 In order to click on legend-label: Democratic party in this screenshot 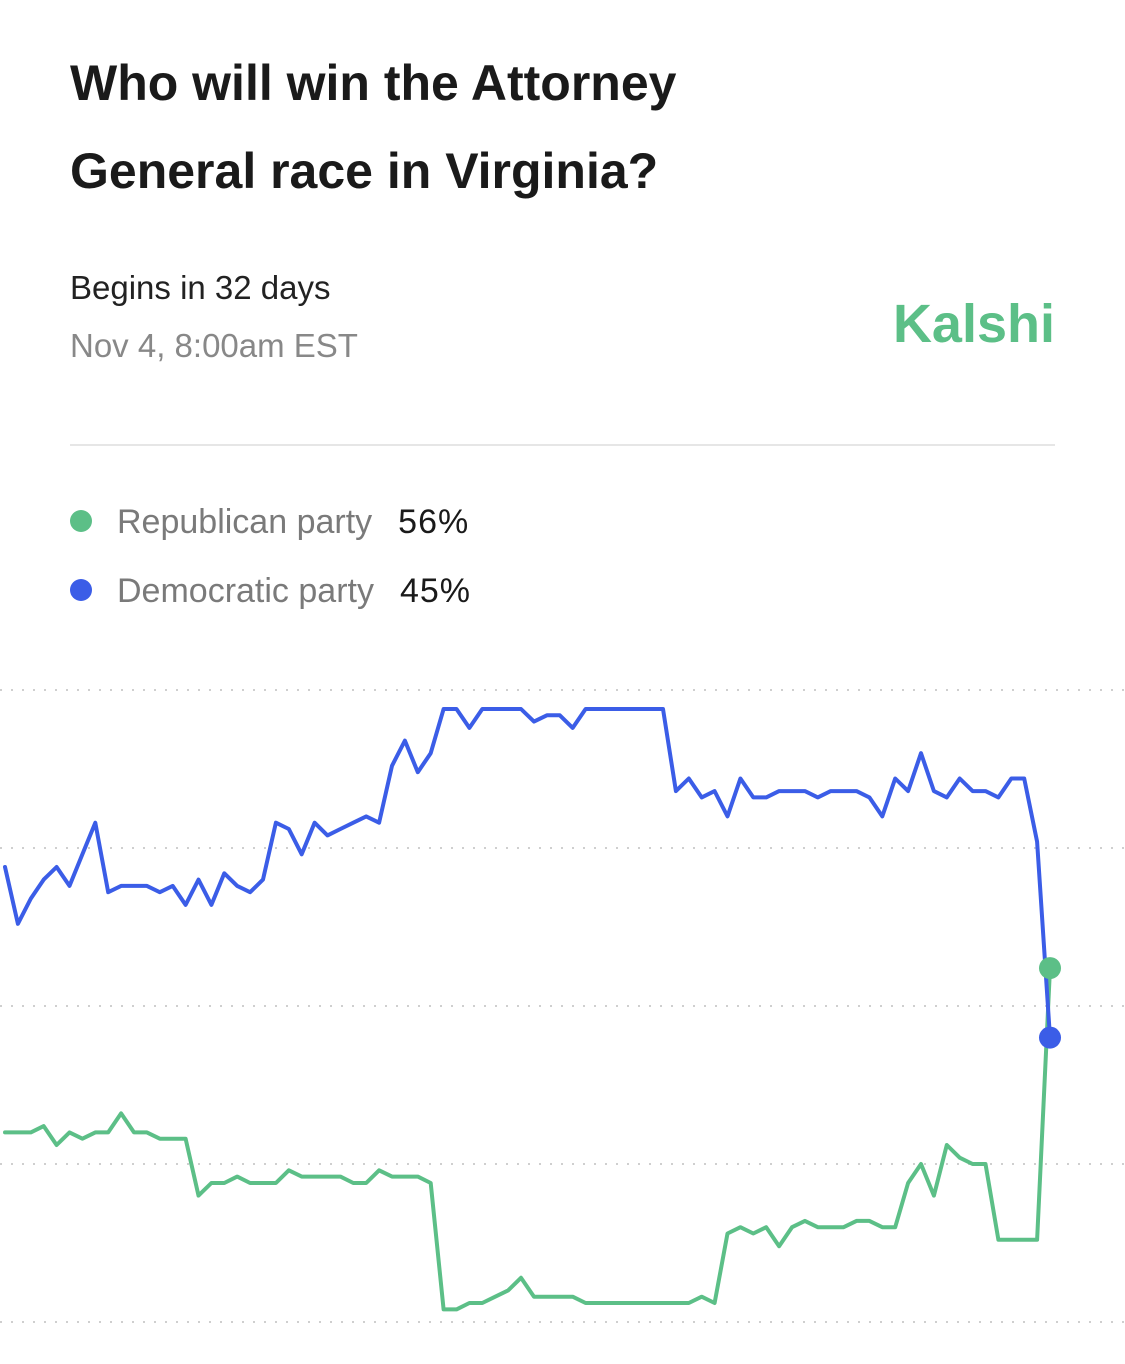, I will do `click(245, 591)`.